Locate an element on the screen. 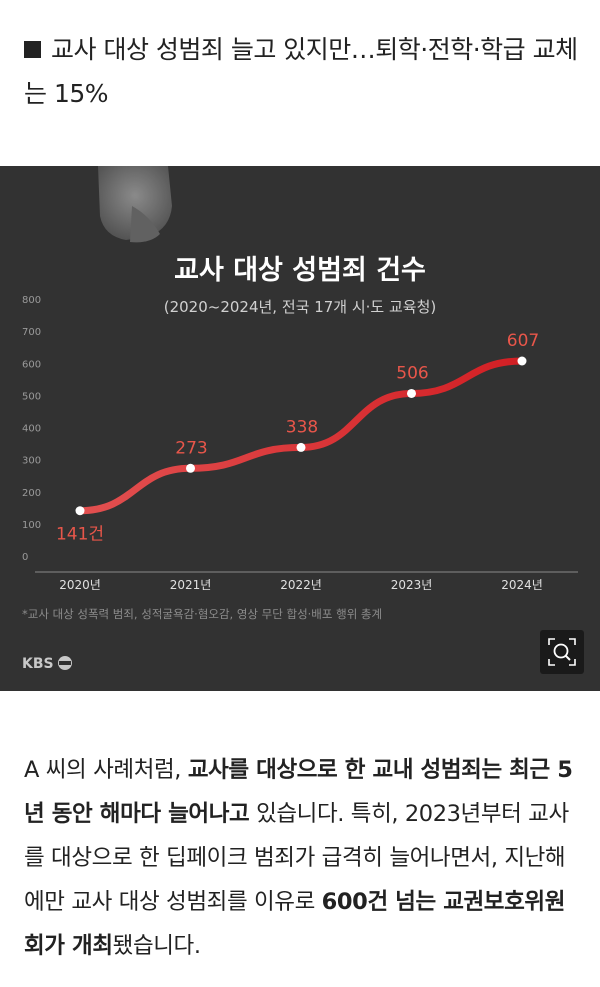 Image resolution: width=600 pixels, height=987 pixels. y-tick-label: 700 is located at coordinates (31, 332).